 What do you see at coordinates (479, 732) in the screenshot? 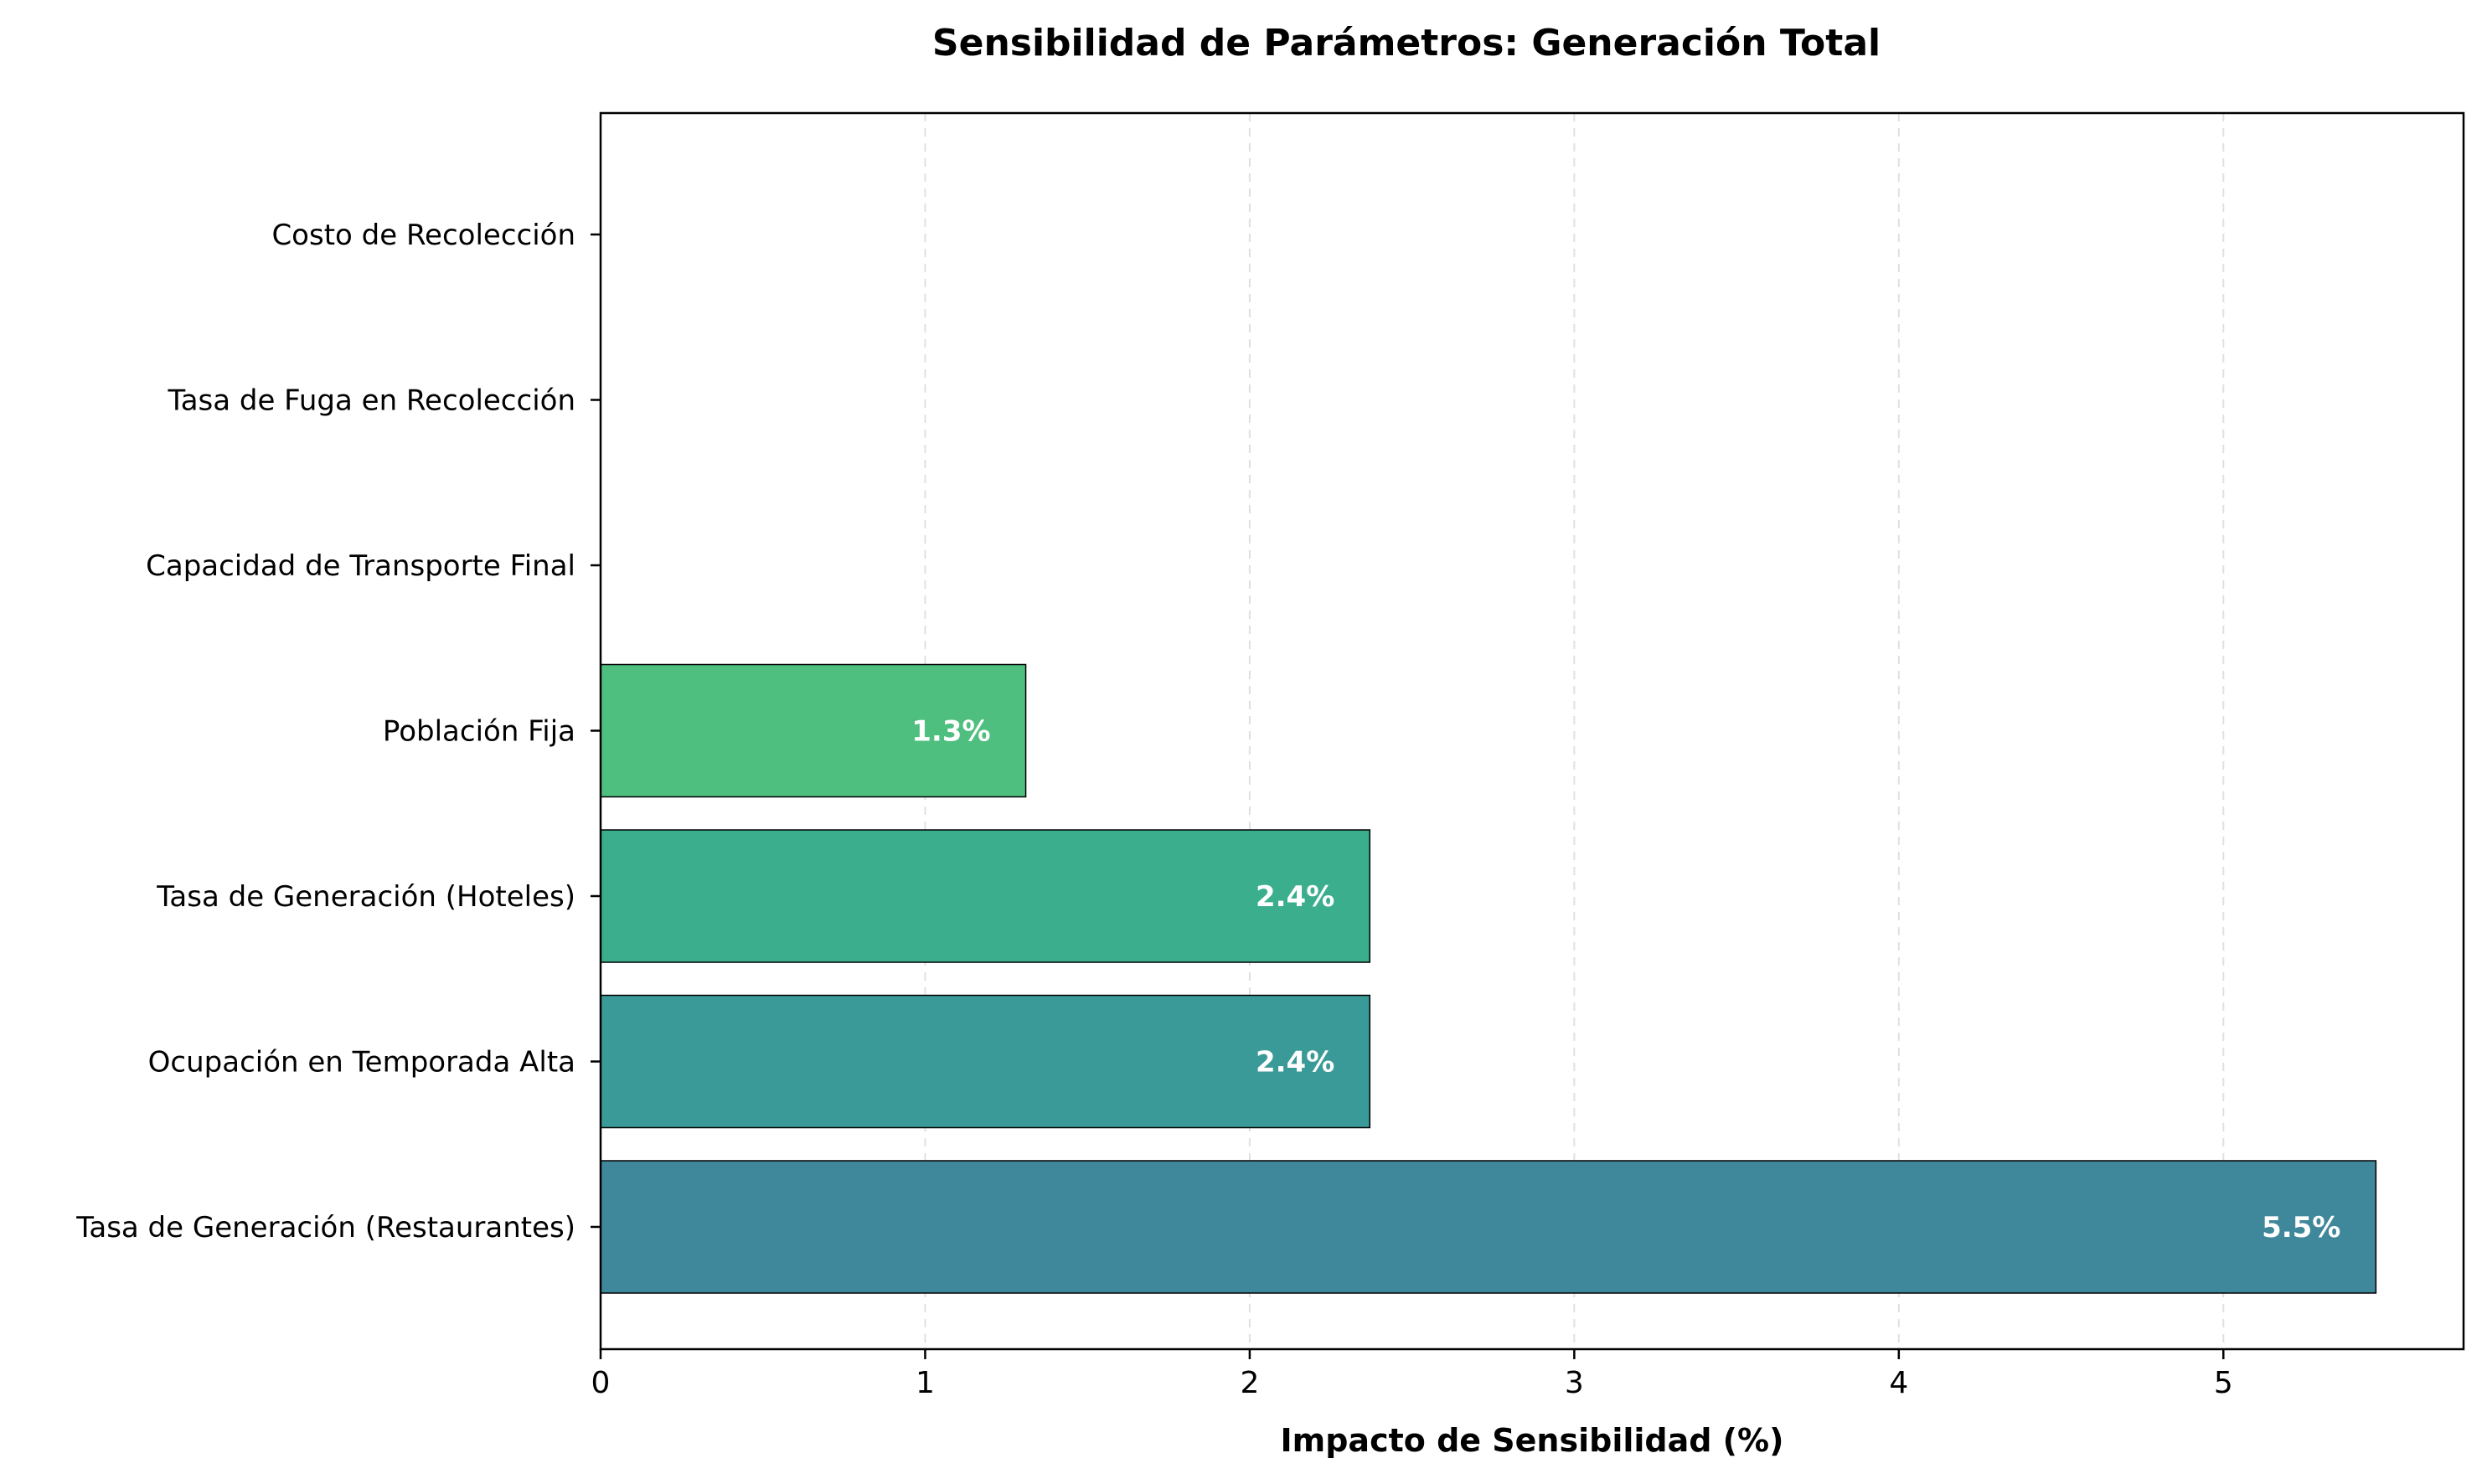
I see `y-tick-label: Población Fija` at bounding box center [479, 732].